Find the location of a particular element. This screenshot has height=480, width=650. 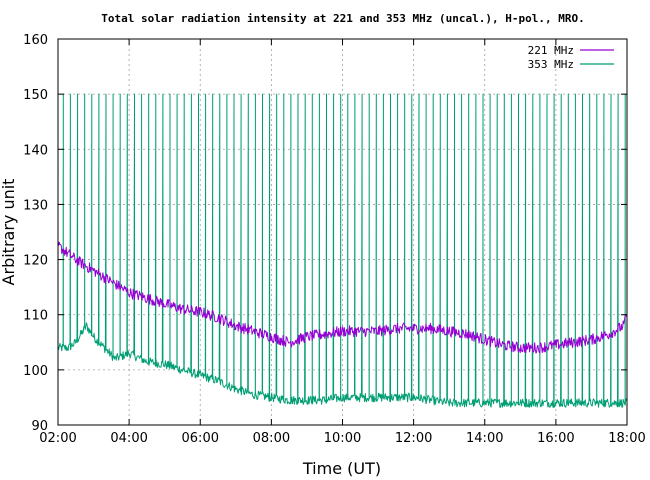

x-tick-label: 14:00 is located at coordinates (484, 438).